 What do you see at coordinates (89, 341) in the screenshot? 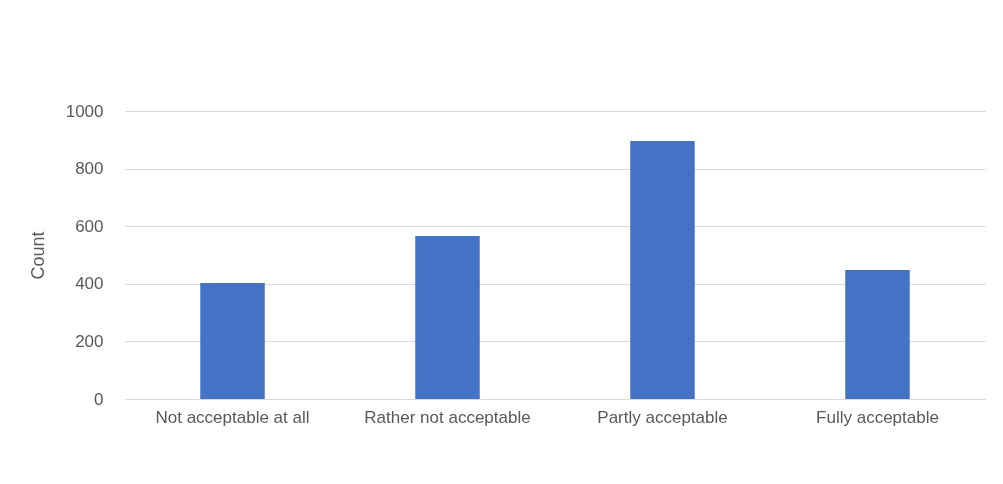
I see `y-tick-label: 200` at bounding box center [89, 341].